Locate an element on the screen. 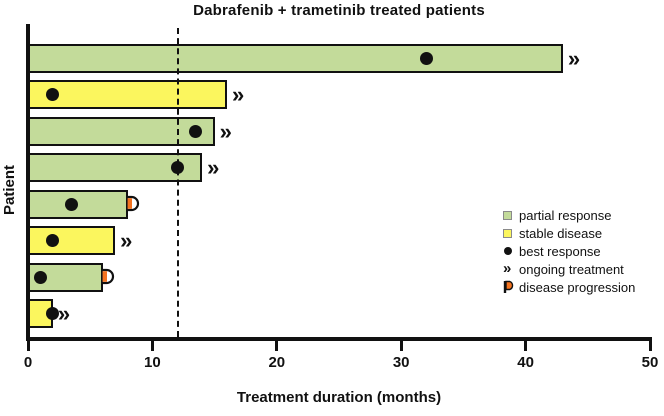 The width and height of the screenshot is (664, 416). legend-item: » ongoing treatment is located at coordinates (569, 269).